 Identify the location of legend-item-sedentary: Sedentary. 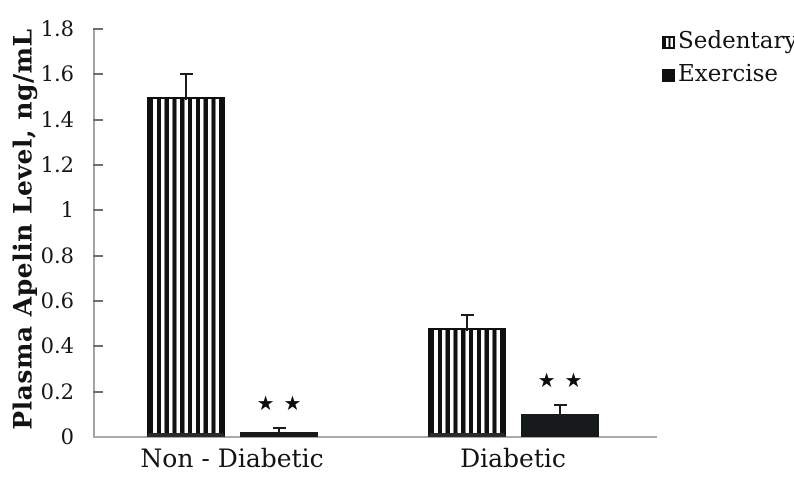
(728, 41).